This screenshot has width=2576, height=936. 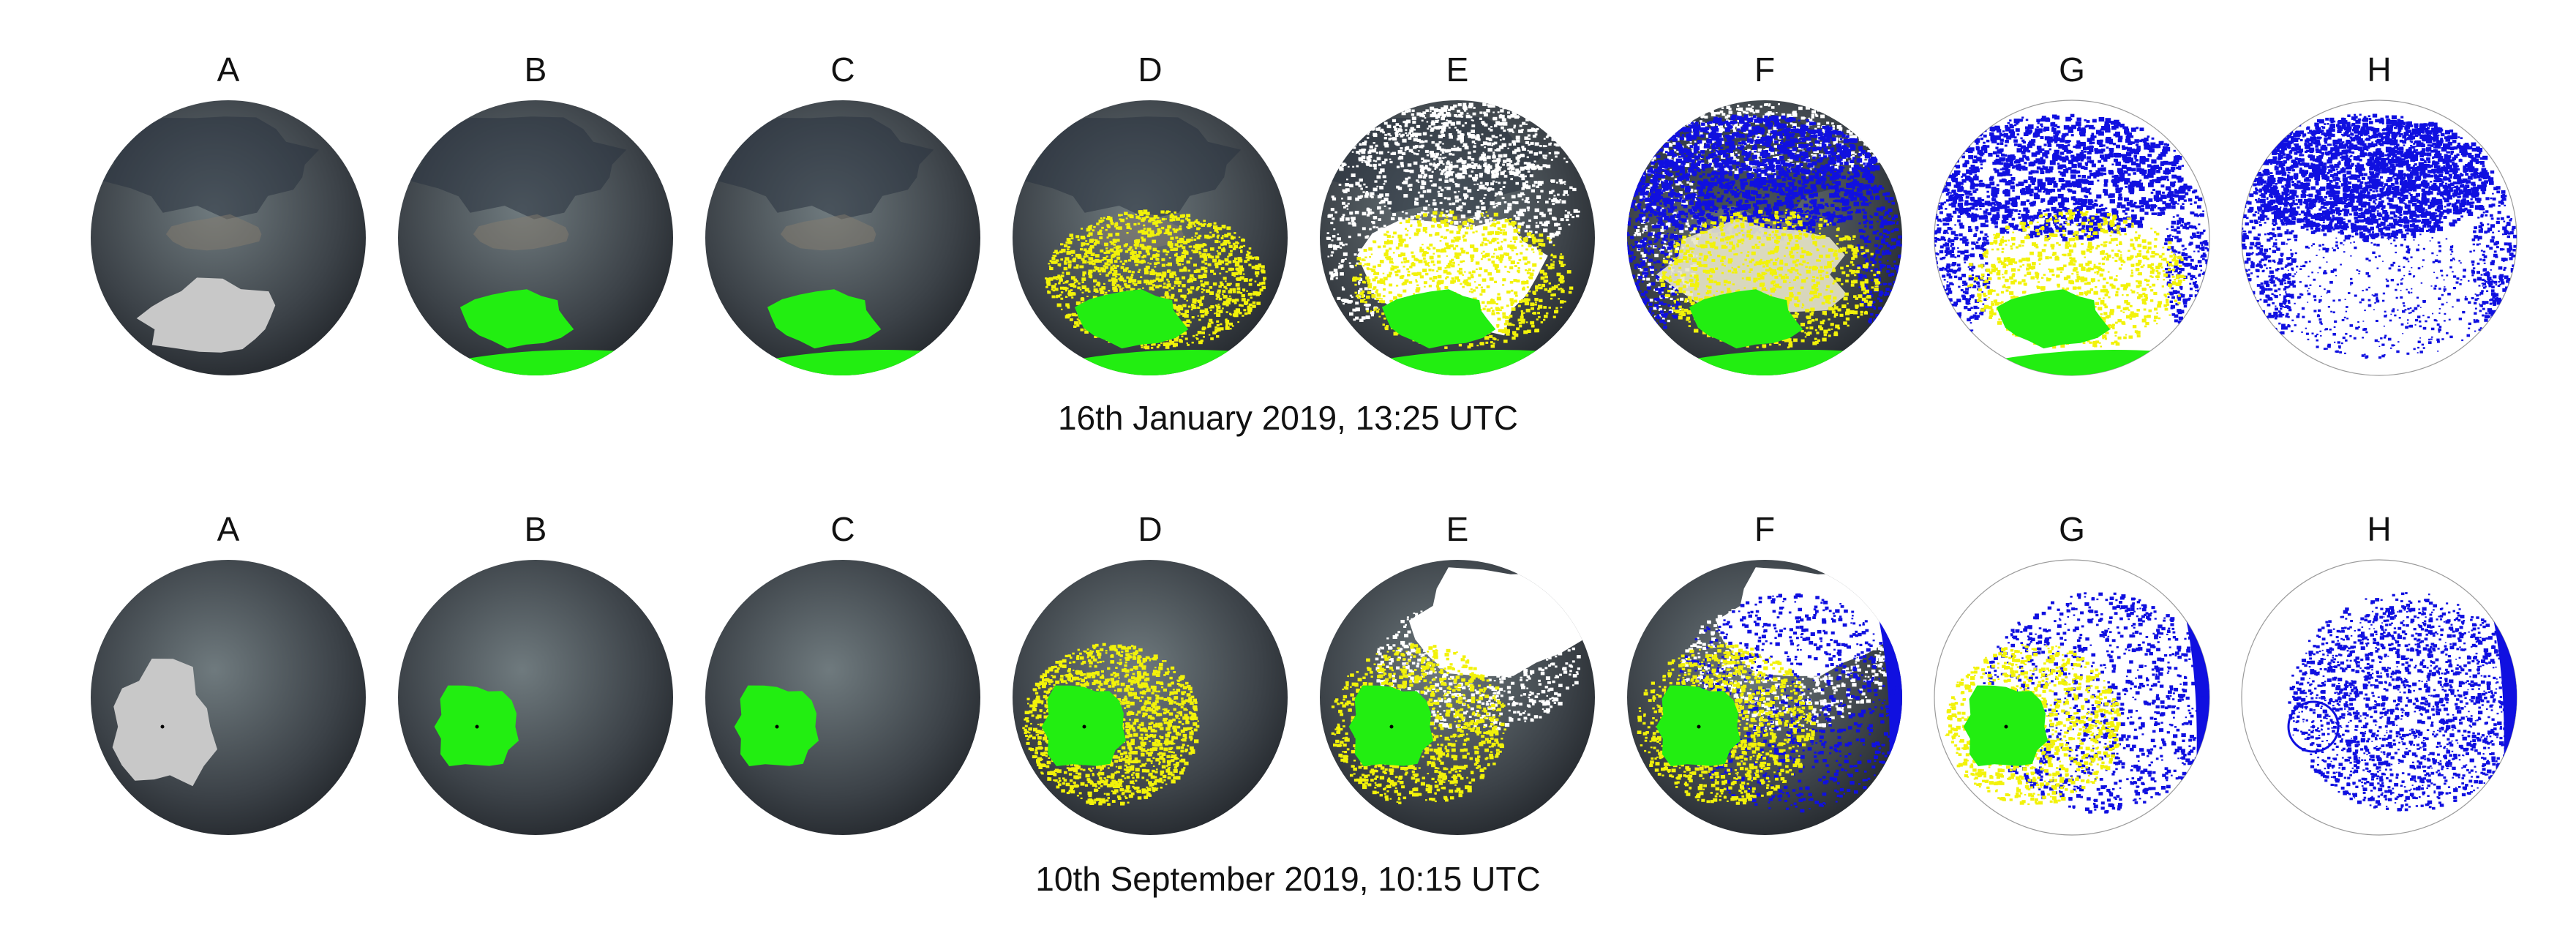 I want to click on sky-image-1-c, so click(x=843, y=237).